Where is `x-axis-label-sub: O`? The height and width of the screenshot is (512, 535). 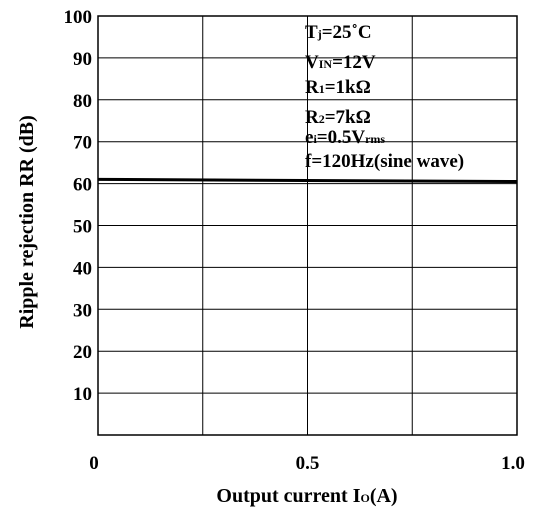
x-axis-label-sub: O is located at coordinates (364, 498).